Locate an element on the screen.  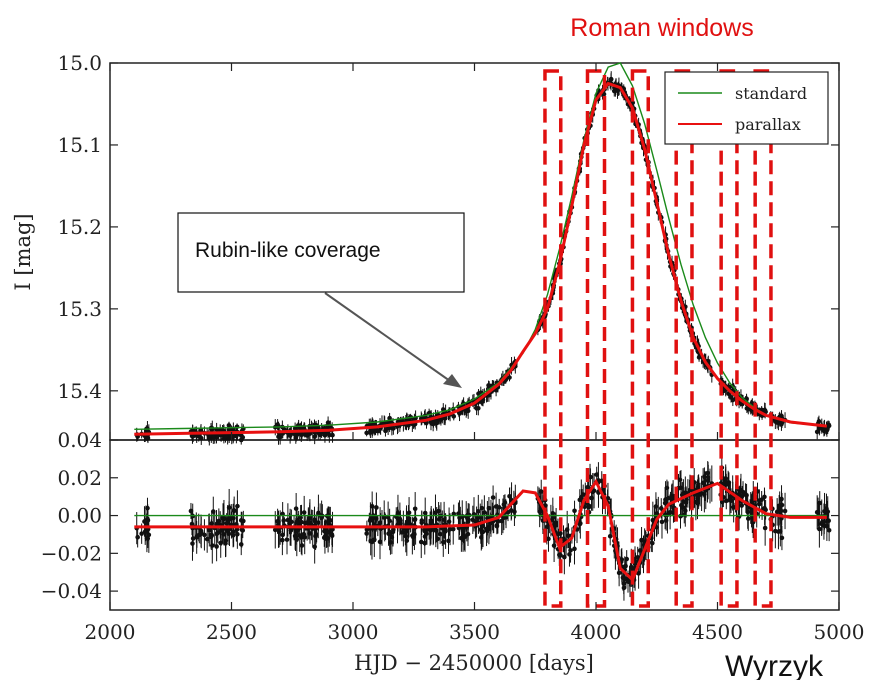
legend: standard parallax is located at coordinates (746, 108).